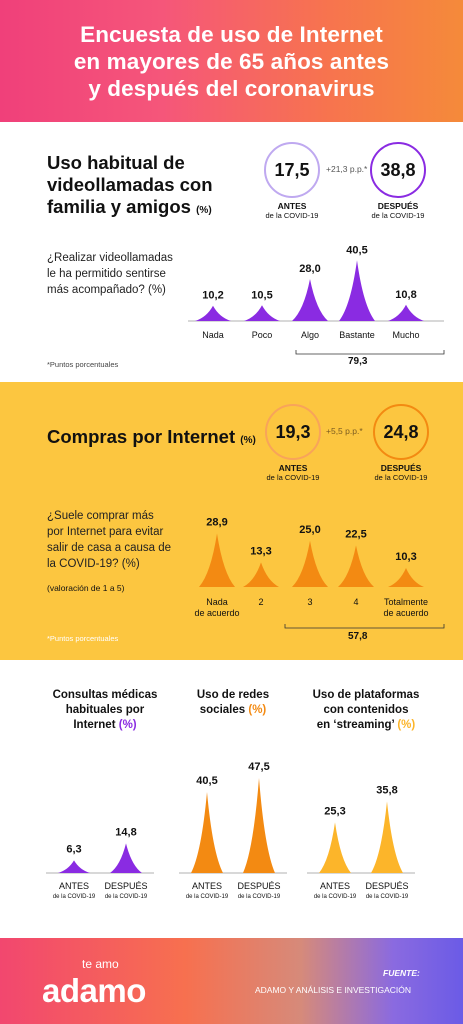 Image resolution: width=463 pixels, height=1024 pixels. What do you see at coordinates (386, 790) in the screenshot?
I see `data-label: 35,8` at bounding box center [386, 790].